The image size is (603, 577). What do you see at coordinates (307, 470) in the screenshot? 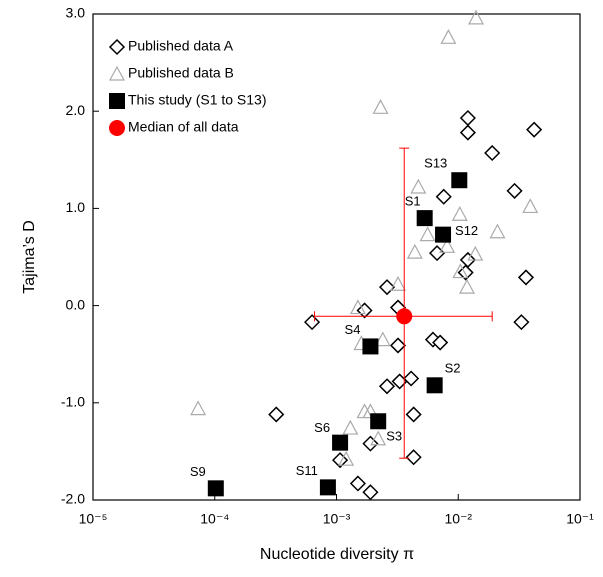
I see `point-label: S11` at bounding box center [307, 470].